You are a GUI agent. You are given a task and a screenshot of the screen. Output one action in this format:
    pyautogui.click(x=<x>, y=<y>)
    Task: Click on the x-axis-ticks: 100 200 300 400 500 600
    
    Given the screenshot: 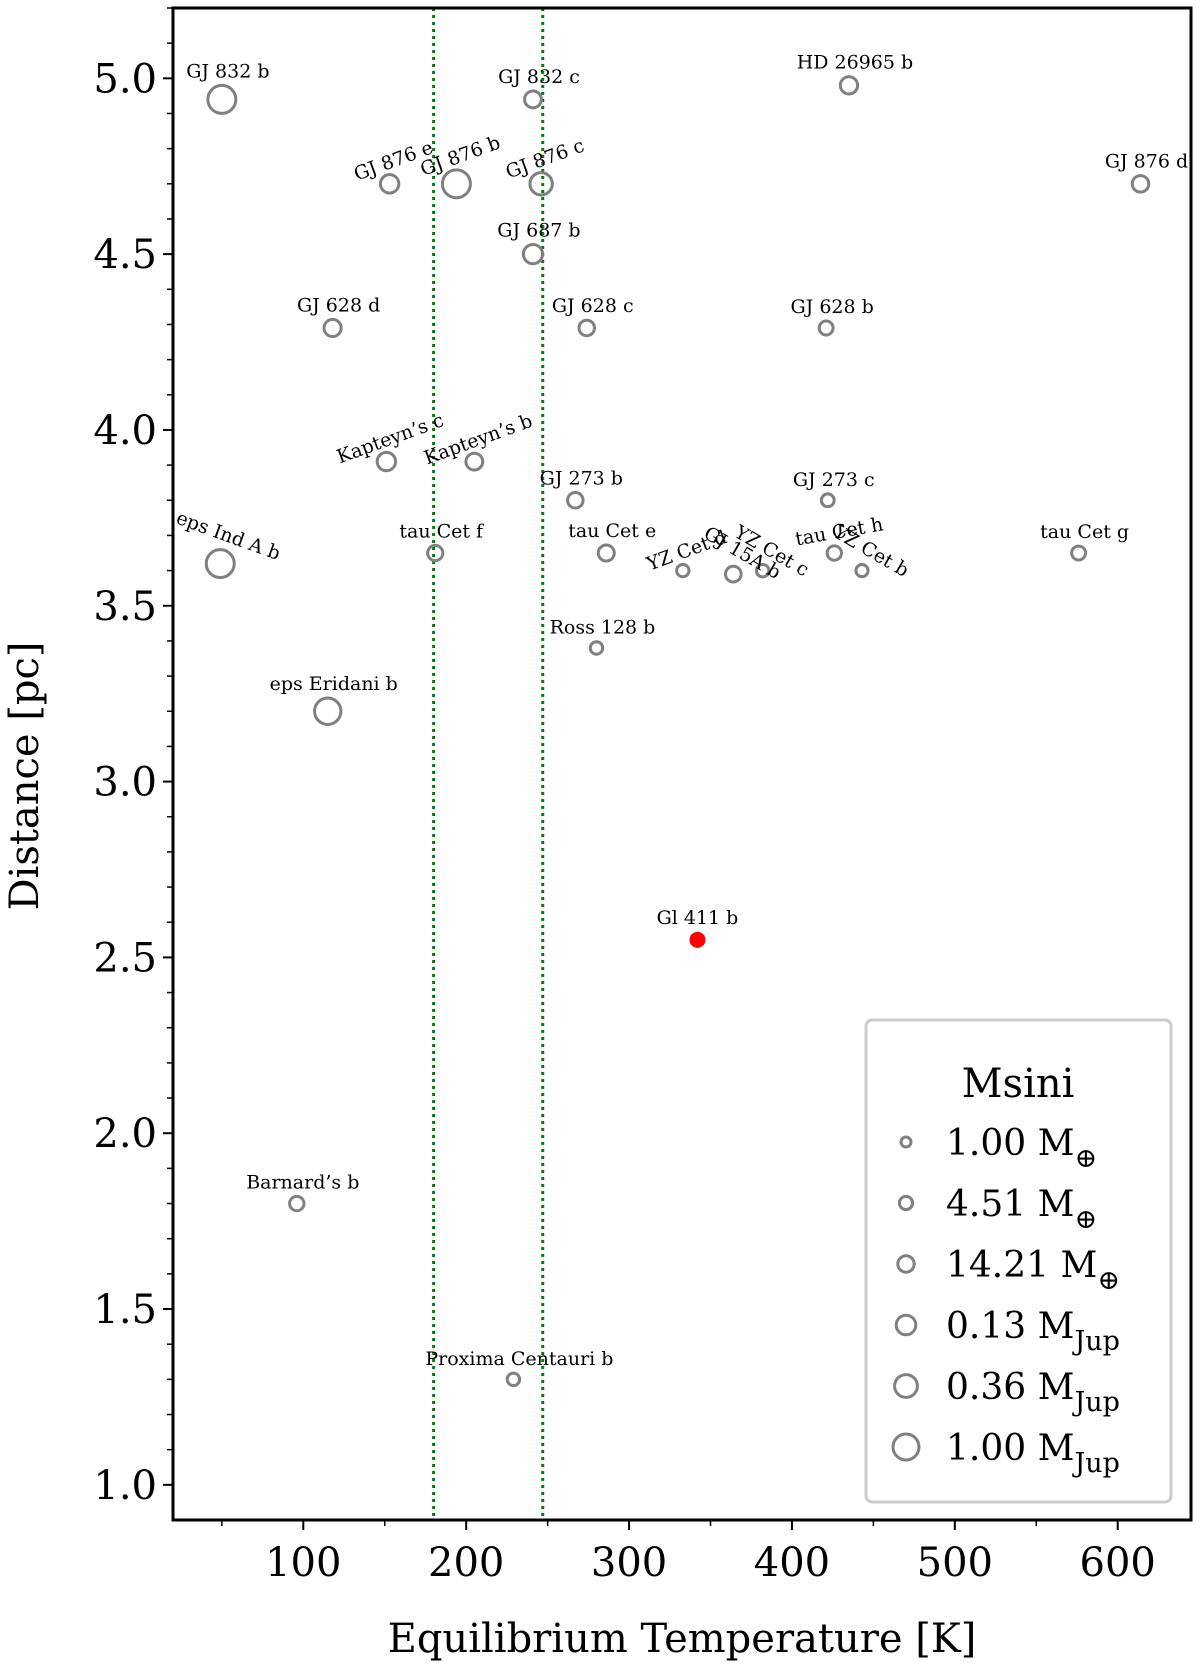 What is the action you would take?
    pyautogui.click(x=688, y=1553)
    